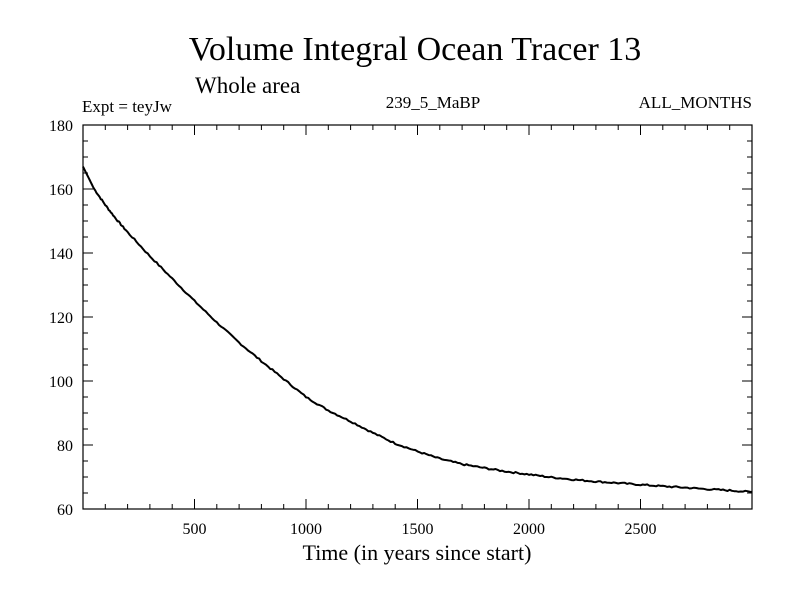  What do you see at coordinates (415, 49) in the screenshot?
I see `chart-title: Volume Integral Ocean Tracer 13` at bounding box center [415, 49].